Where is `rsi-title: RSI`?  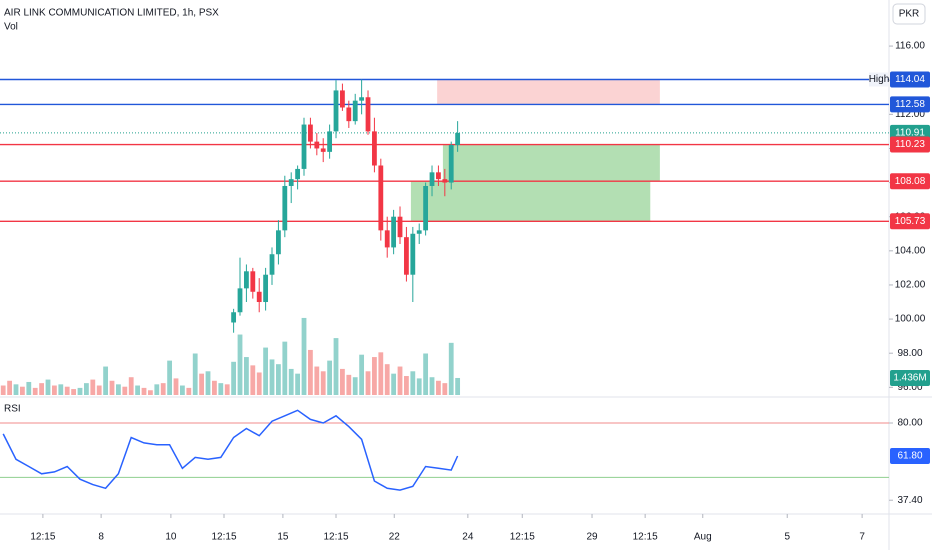 rsi-title: RSI is located at coordinates (12, 409).